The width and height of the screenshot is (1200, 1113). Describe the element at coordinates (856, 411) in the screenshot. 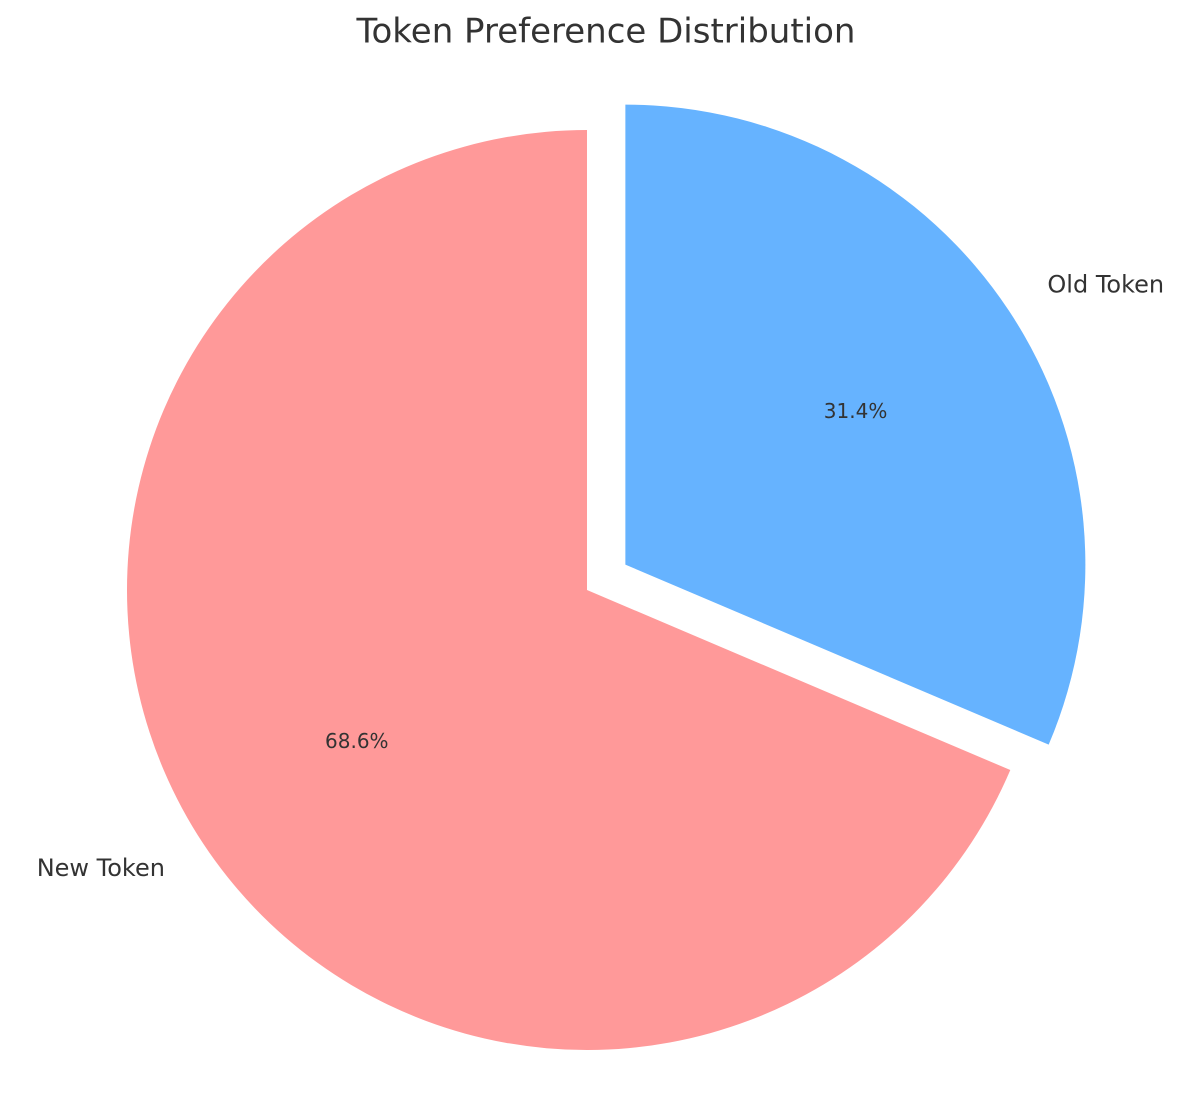

I see `value-label: 31.4%` at that location.